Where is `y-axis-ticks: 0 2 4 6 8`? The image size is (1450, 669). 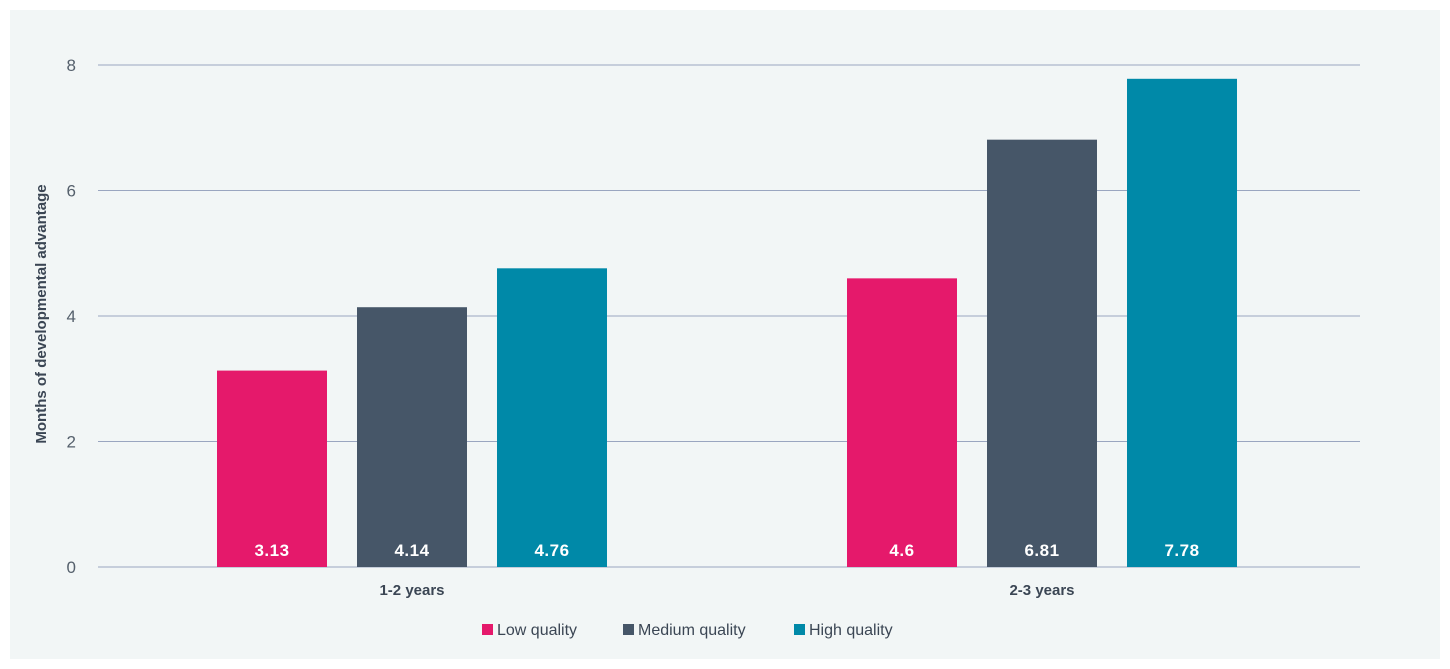 y-axis-ticks: 0 2 4 6 8 is located at coordinates (71, 316).